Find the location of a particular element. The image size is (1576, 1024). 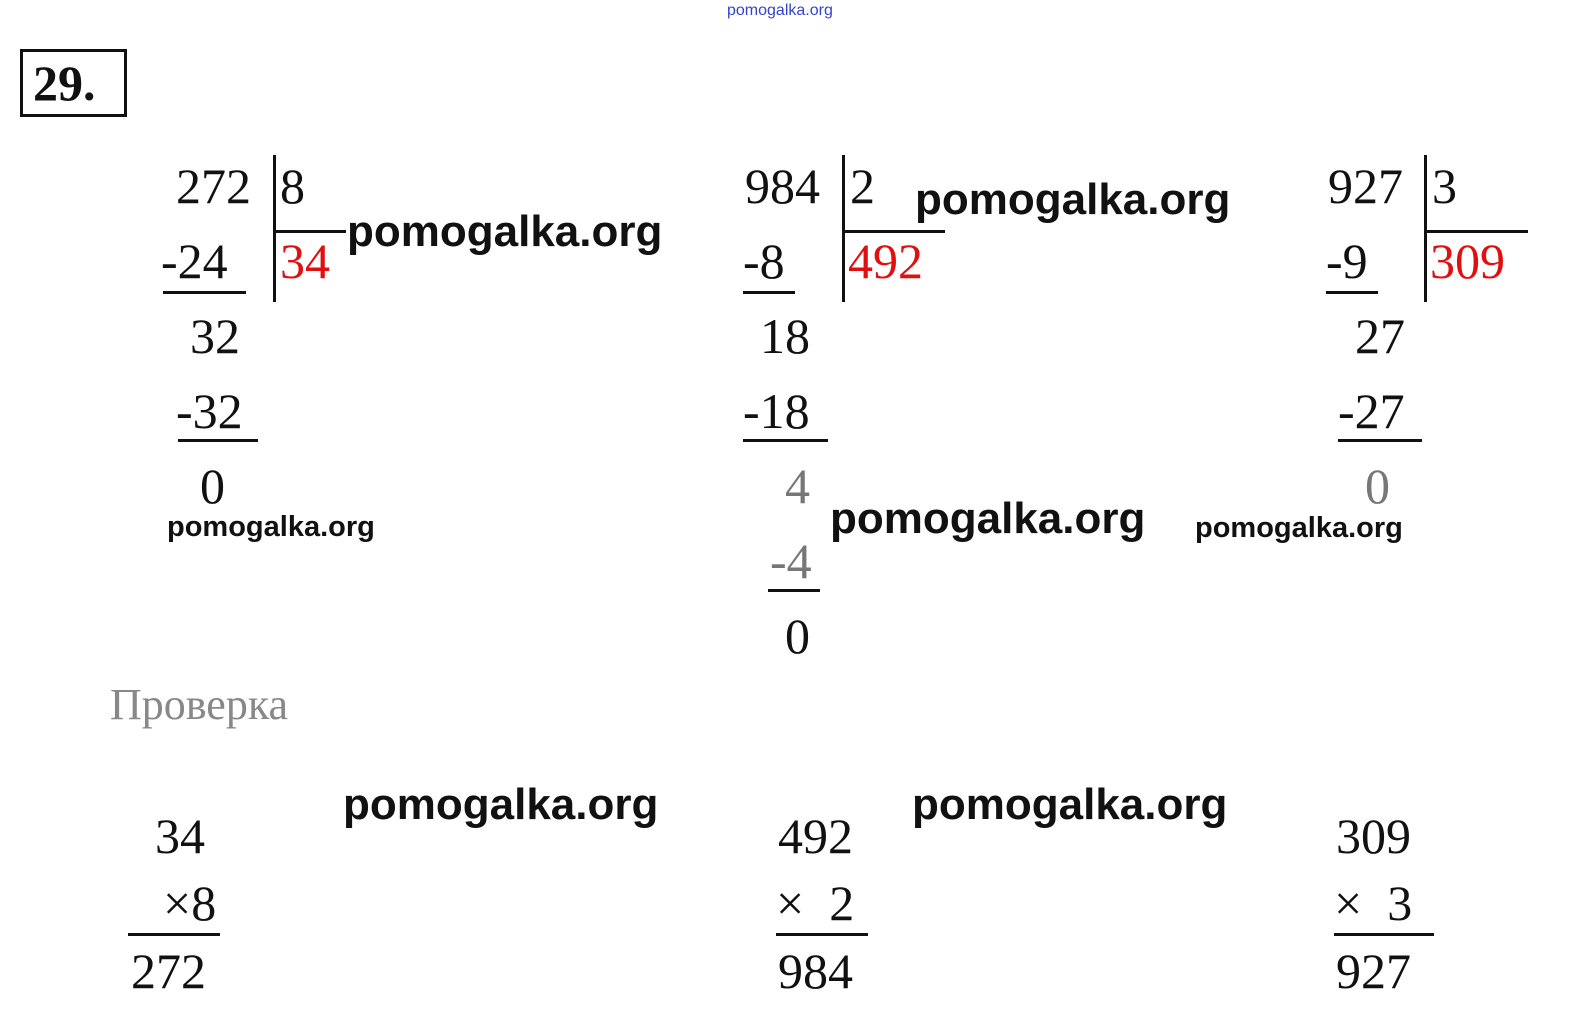

quotient: 309 is located at coordinates (1467, 261).